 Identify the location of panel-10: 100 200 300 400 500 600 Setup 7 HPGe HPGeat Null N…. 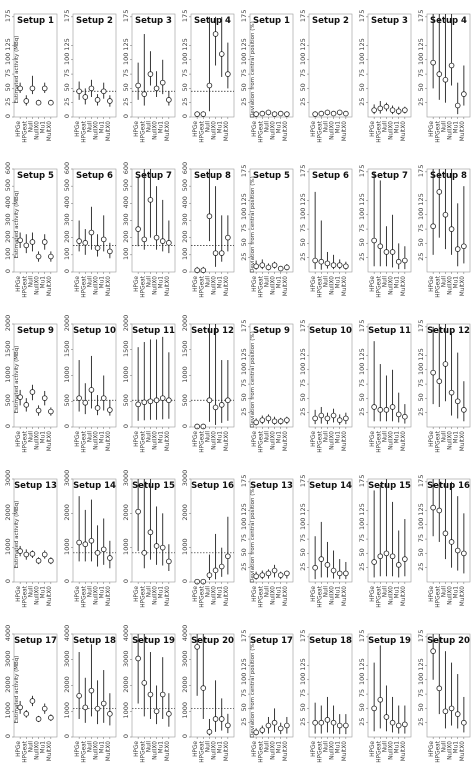
(149, 230).